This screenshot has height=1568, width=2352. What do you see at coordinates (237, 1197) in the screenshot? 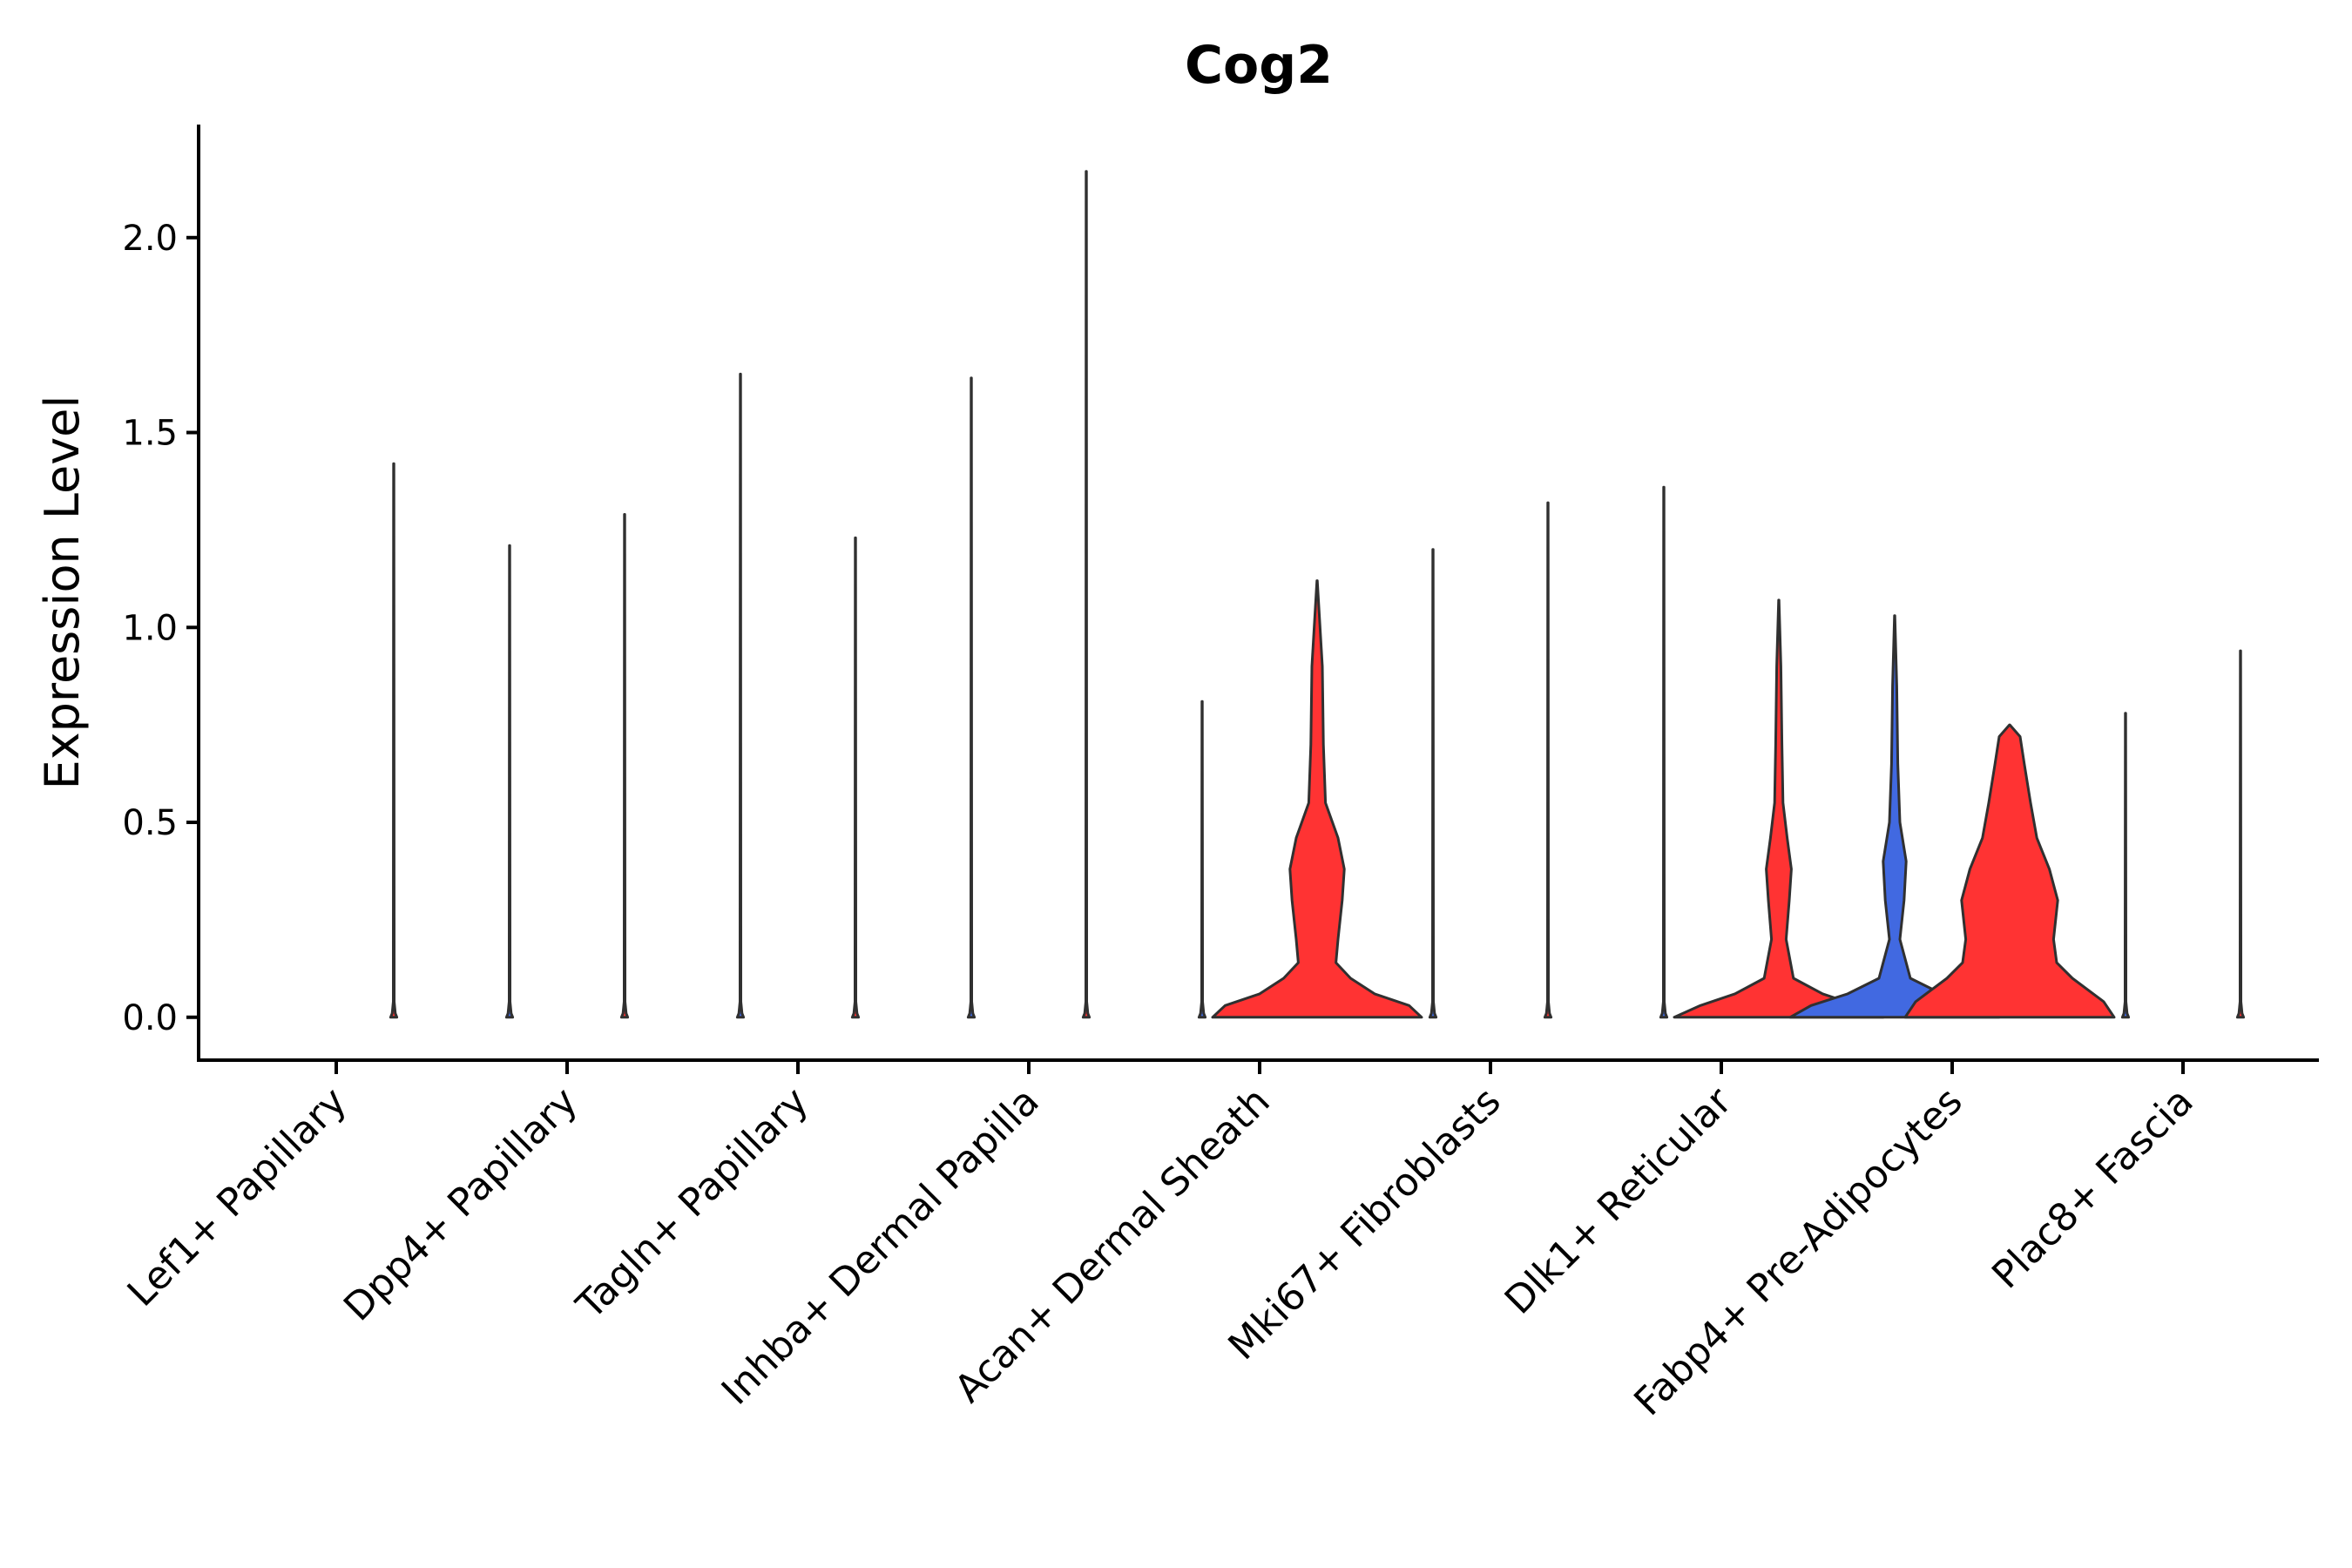
I see `x-tick-label: Lef1+ Papillary` at bounding box center [237, 1197].